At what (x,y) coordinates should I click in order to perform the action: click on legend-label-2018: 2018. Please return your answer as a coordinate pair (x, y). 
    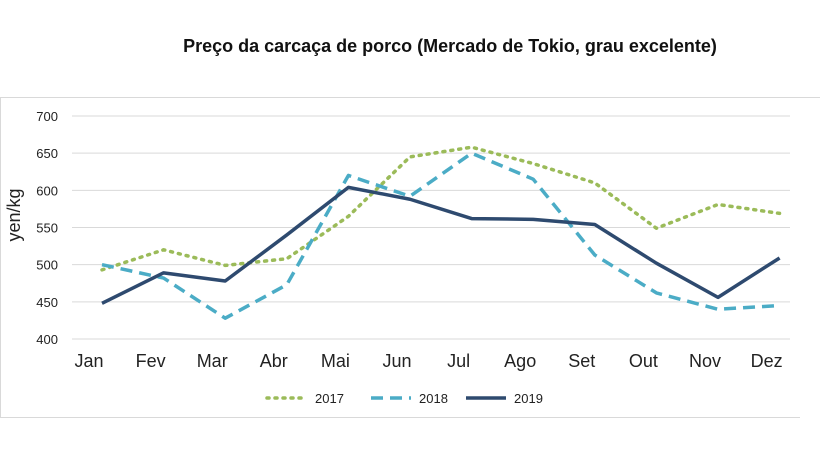
    Looking at the image, I should click on (433, 398).